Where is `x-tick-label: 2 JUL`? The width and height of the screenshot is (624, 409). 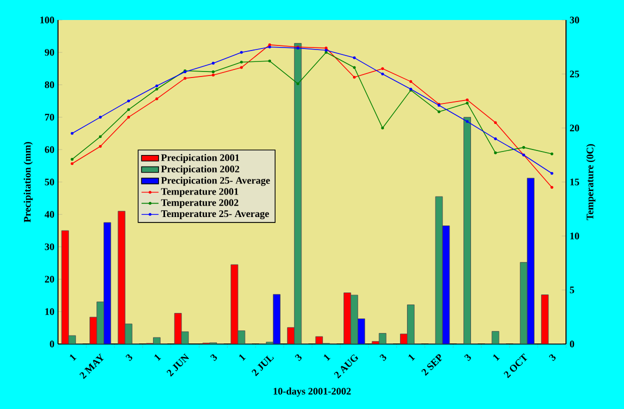 x-tick-label: 2 JUL is located at coordinates (263, 365).